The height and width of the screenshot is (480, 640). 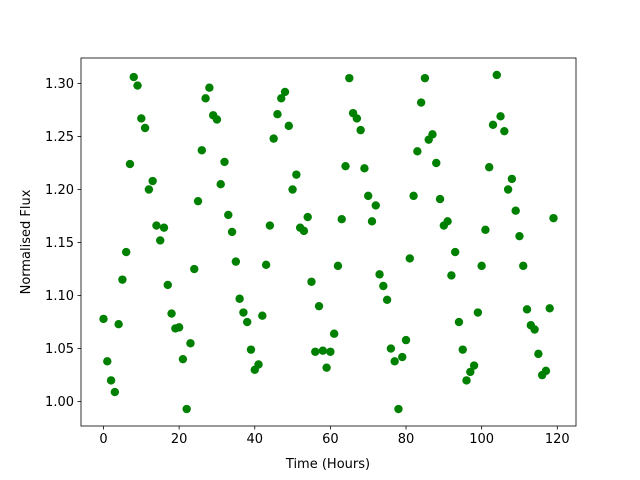 What do you see at coordinates (26, 241) in the screenshot?
I see `y-axis-label: Normalised Flux` at bounding box center [26, 241].